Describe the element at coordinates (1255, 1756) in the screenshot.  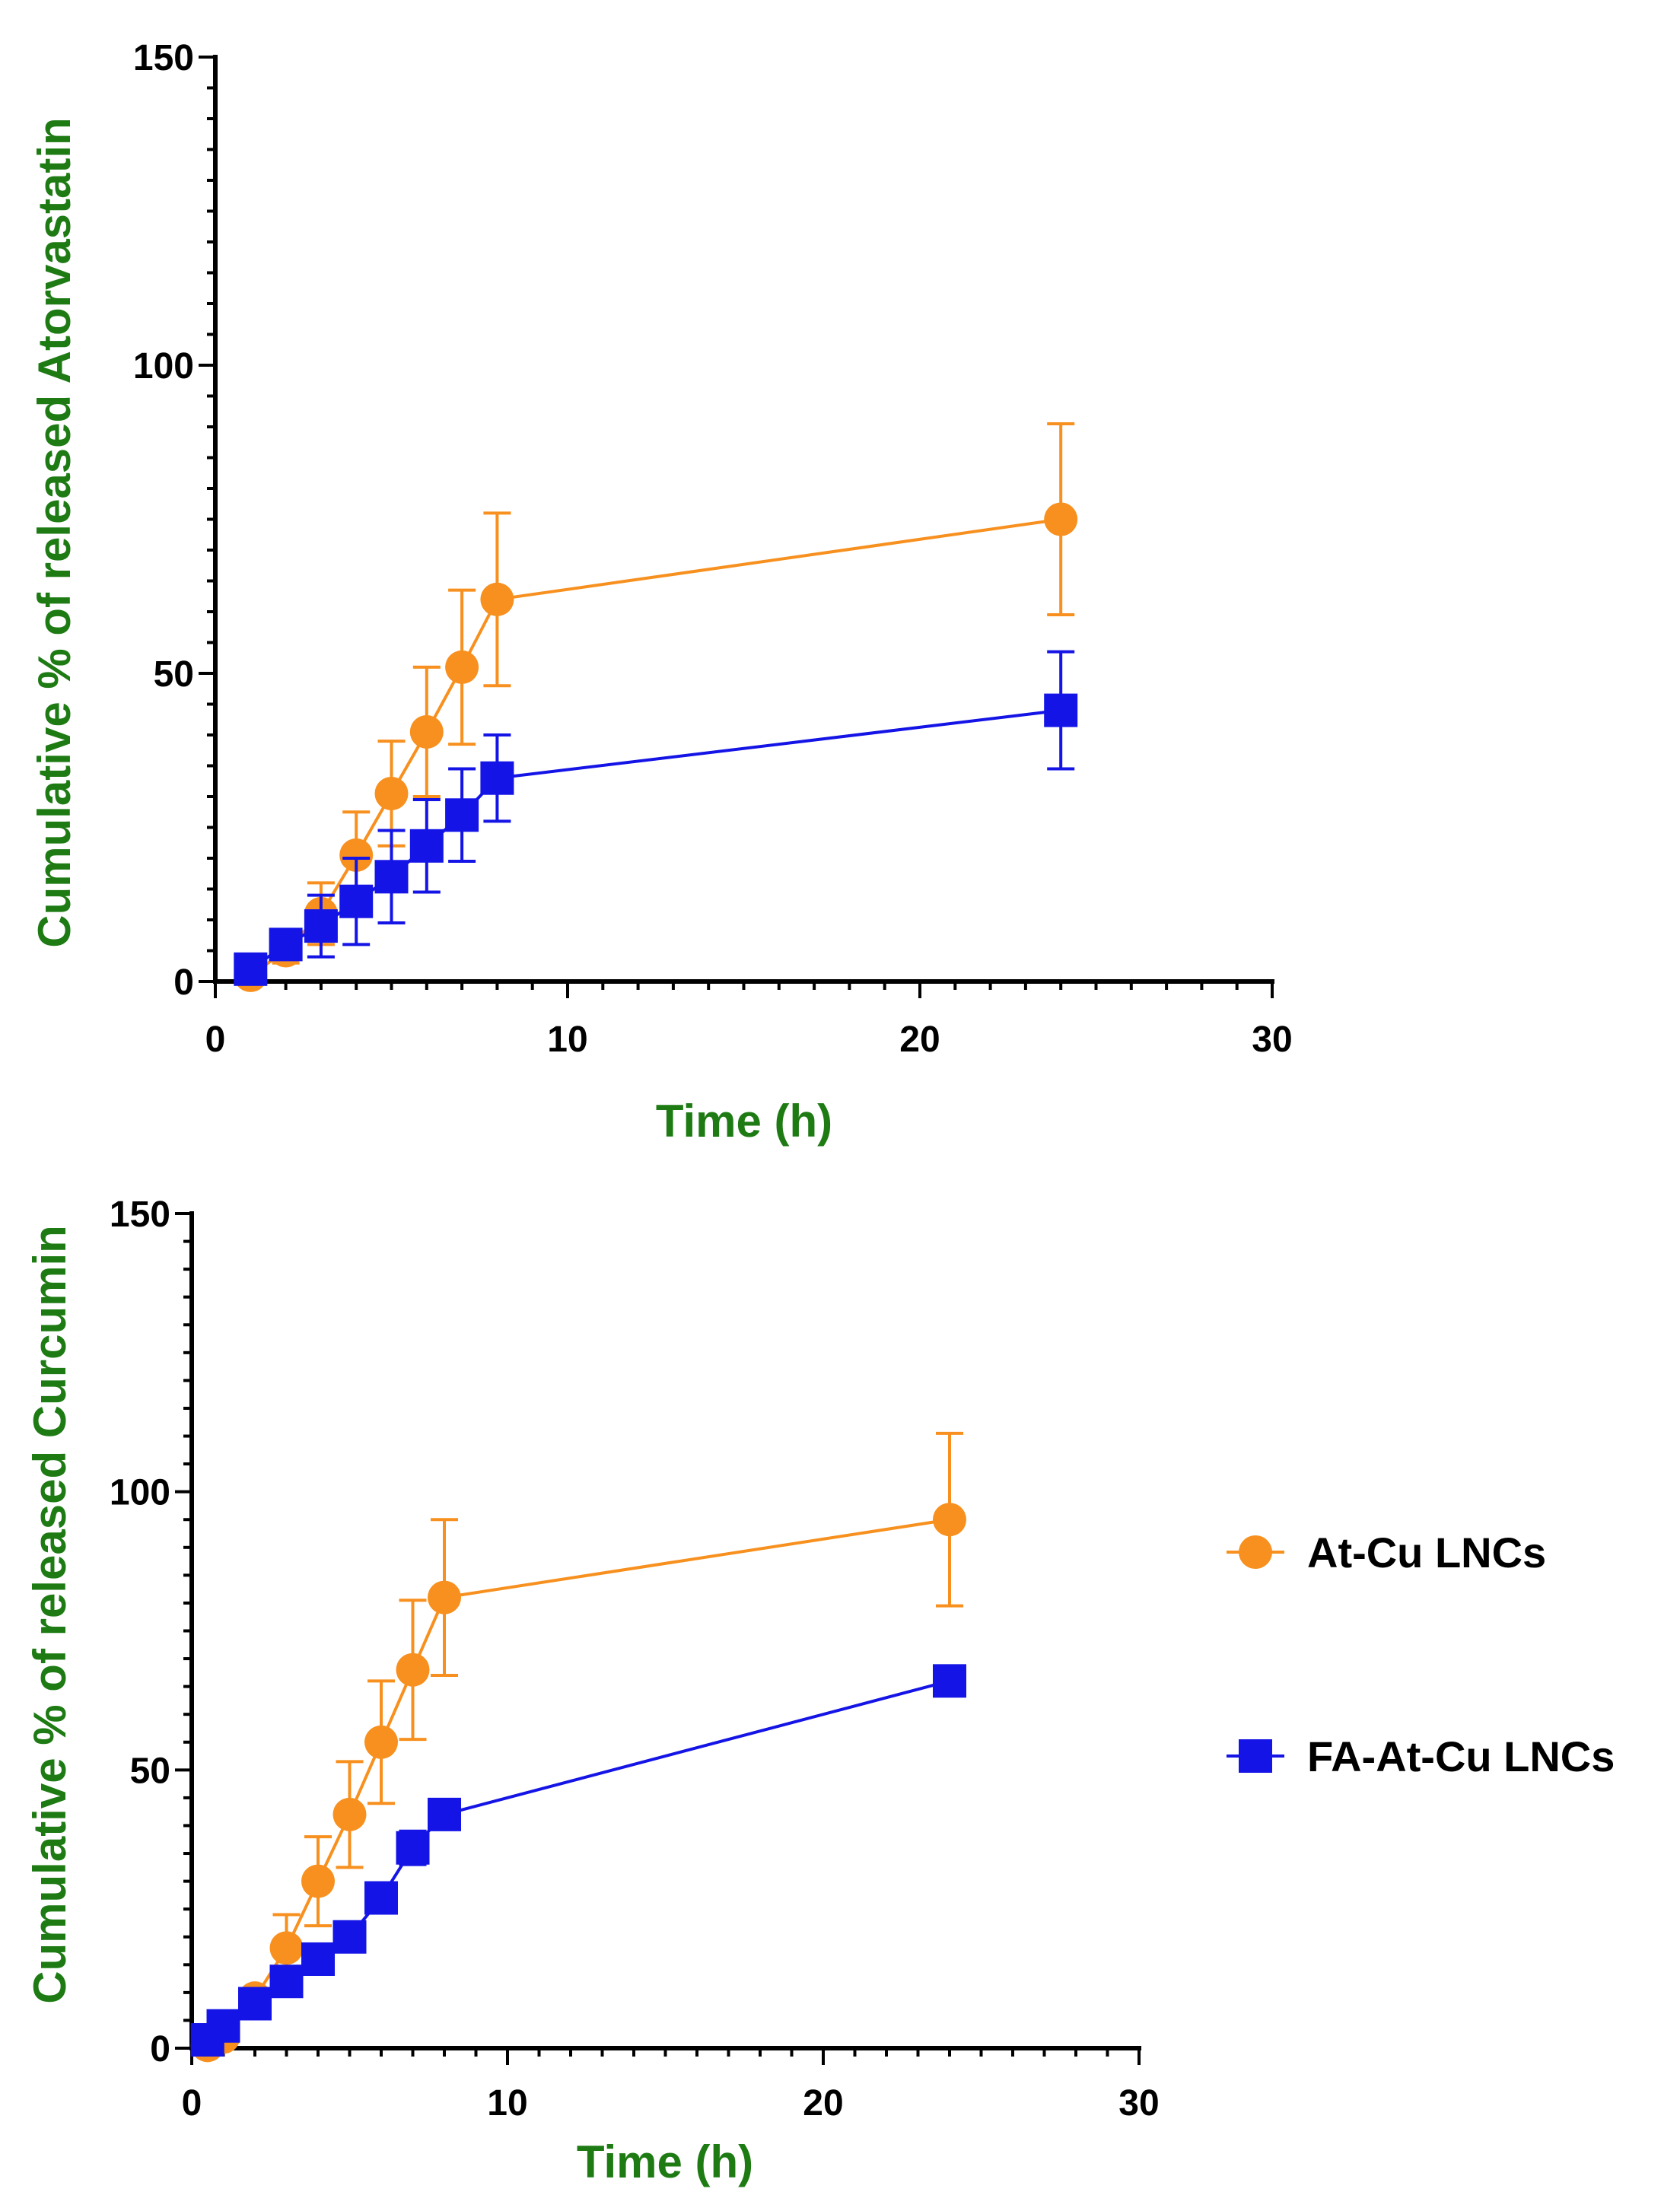
I see `legend-square-marker-icon` at that location.